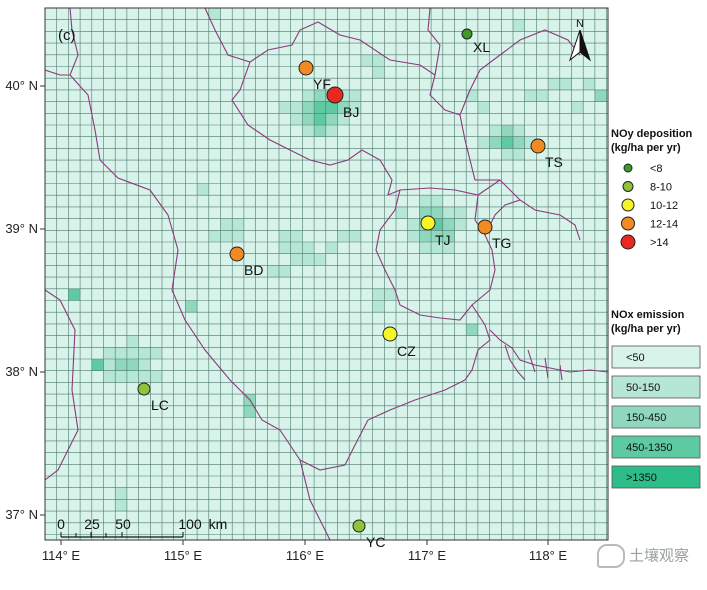  Describe the element at coordinates (501, 243) in the screenshot. I see `site-label: TG` at that location.